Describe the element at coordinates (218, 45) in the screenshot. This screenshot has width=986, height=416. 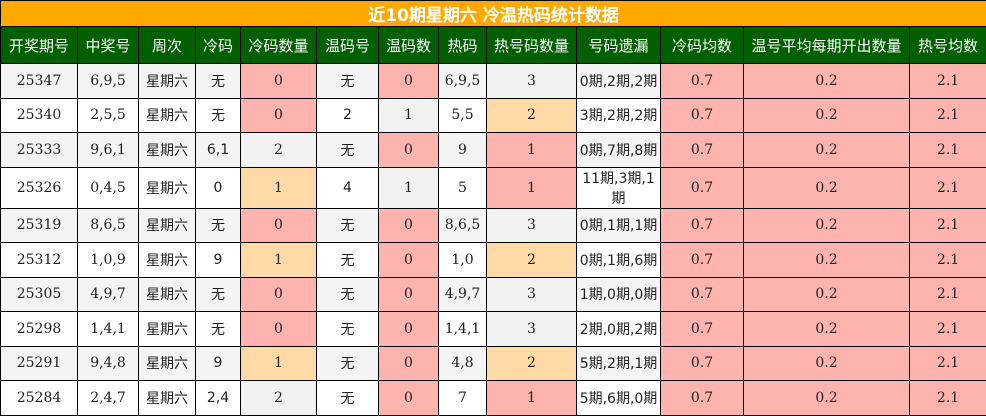
I see `column-header-cold: 冷码` at that location.